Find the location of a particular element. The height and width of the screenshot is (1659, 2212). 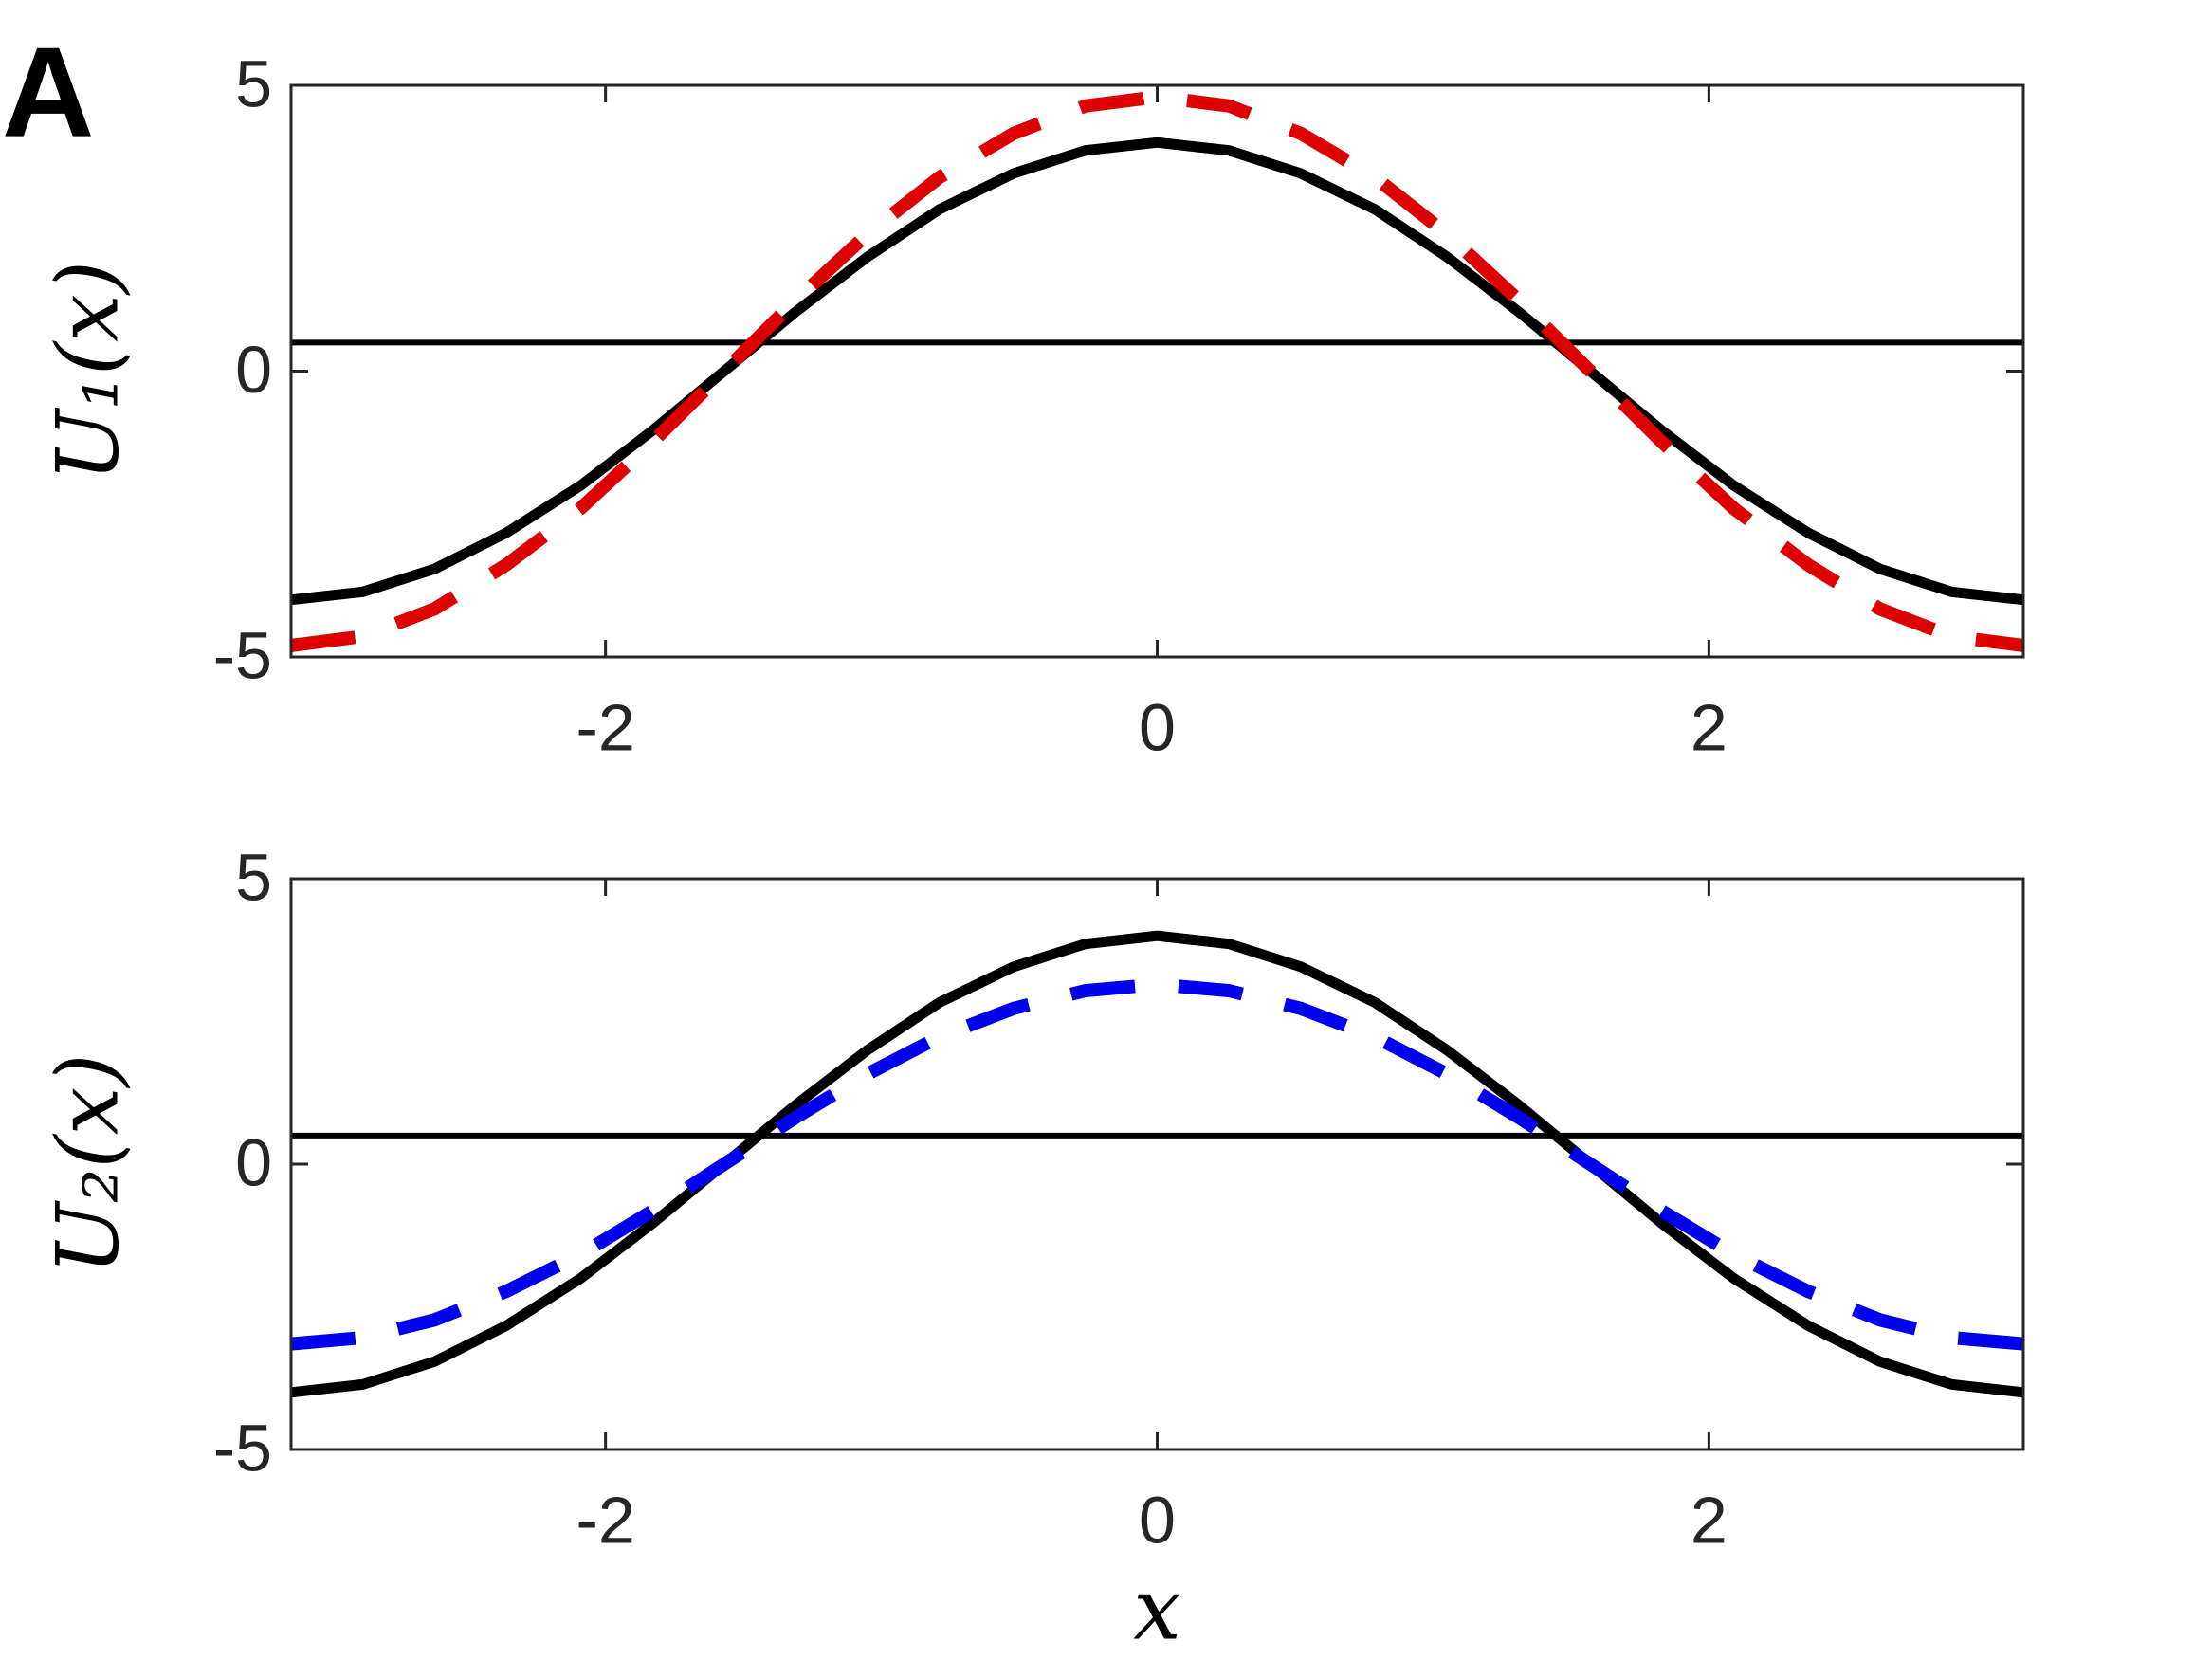

y-axis-label: U₂(x) is located at coordinates (87, 1164).